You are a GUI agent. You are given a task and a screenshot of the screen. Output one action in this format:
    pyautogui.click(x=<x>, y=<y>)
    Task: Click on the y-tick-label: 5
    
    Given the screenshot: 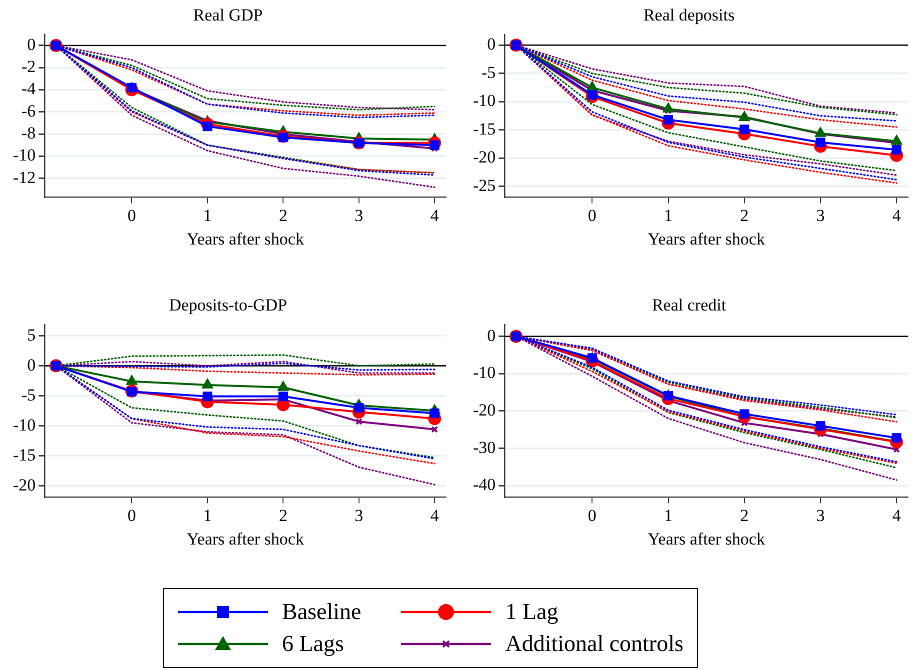 What is the action you would take?
    pyautogui.click(x=31, y=334)
    